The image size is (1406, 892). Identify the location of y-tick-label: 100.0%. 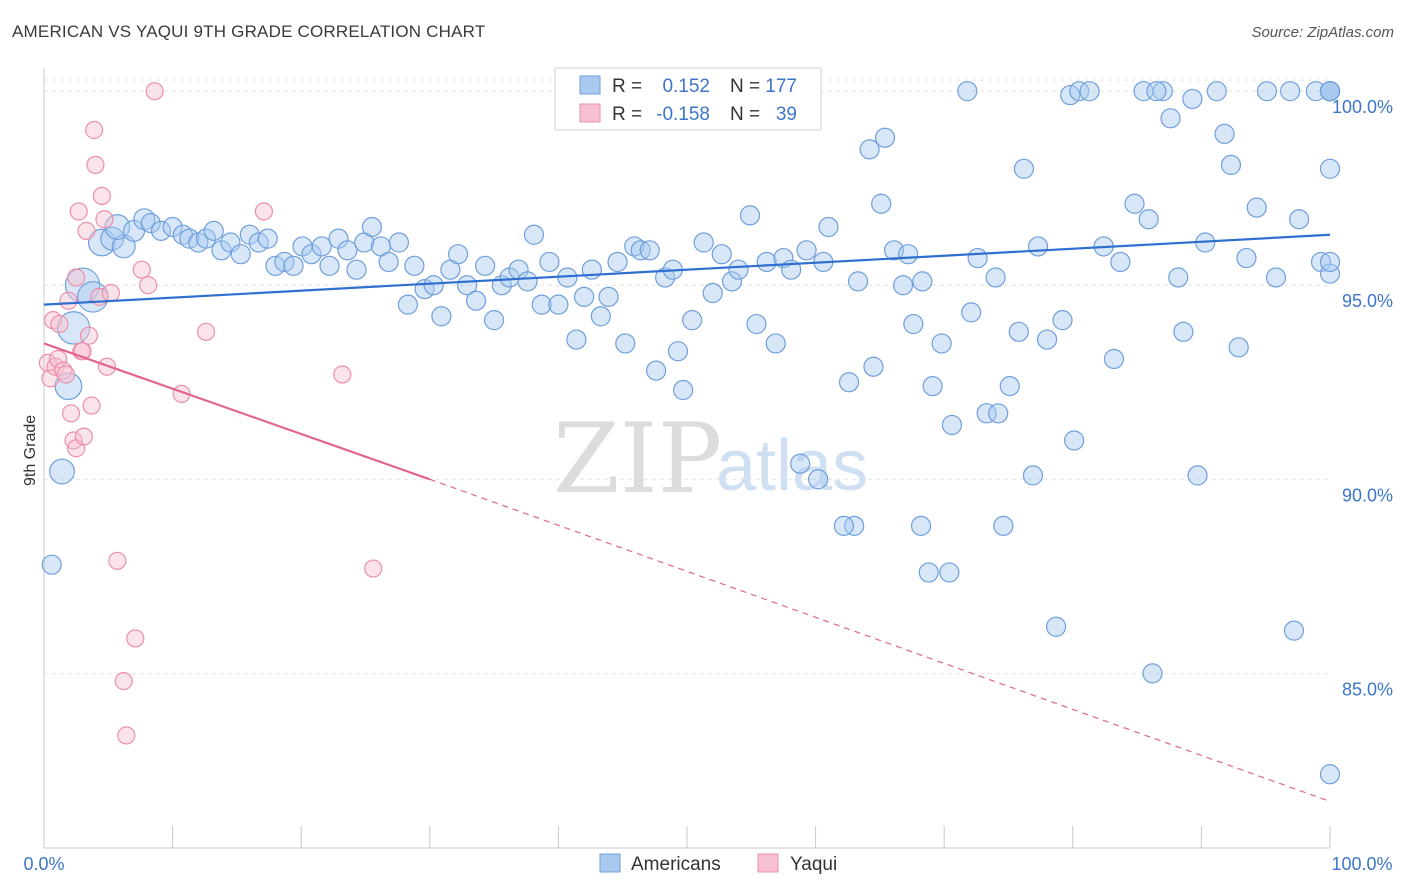
(1362, 107).